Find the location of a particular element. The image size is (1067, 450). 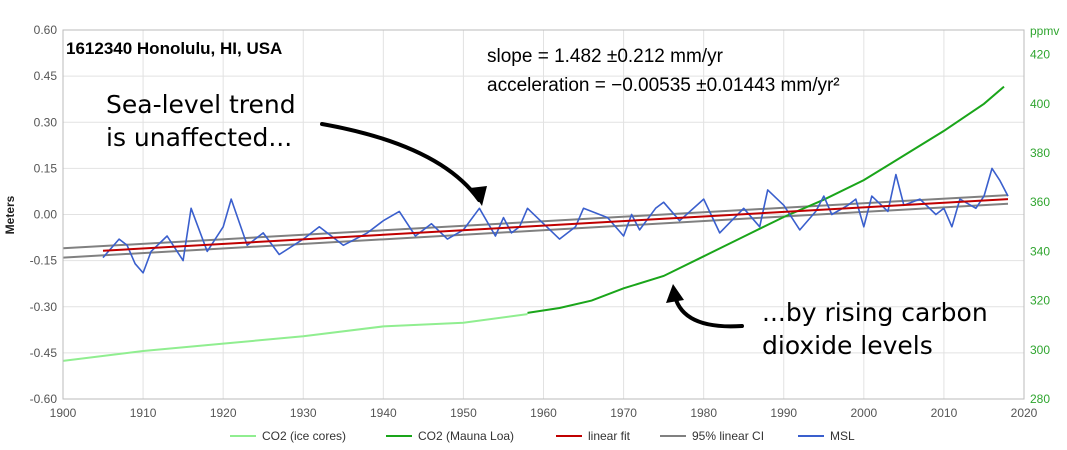

y-tick-label: 0.60 is located at coordinates (46, 30).